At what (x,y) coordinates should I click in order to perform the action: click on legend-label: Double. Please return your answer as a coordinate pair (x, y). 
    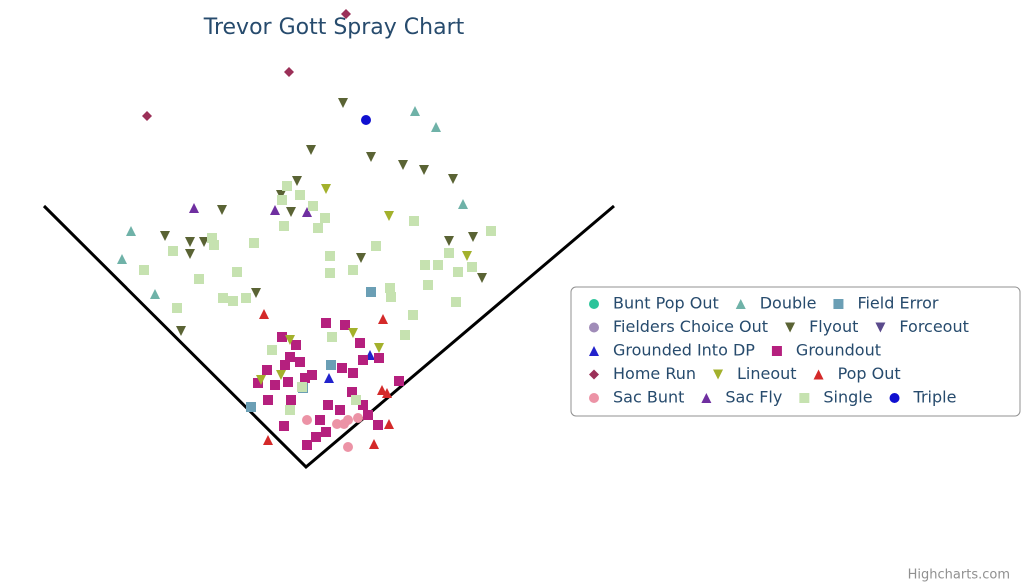
    Looking at the image, I should click on (788, 303).